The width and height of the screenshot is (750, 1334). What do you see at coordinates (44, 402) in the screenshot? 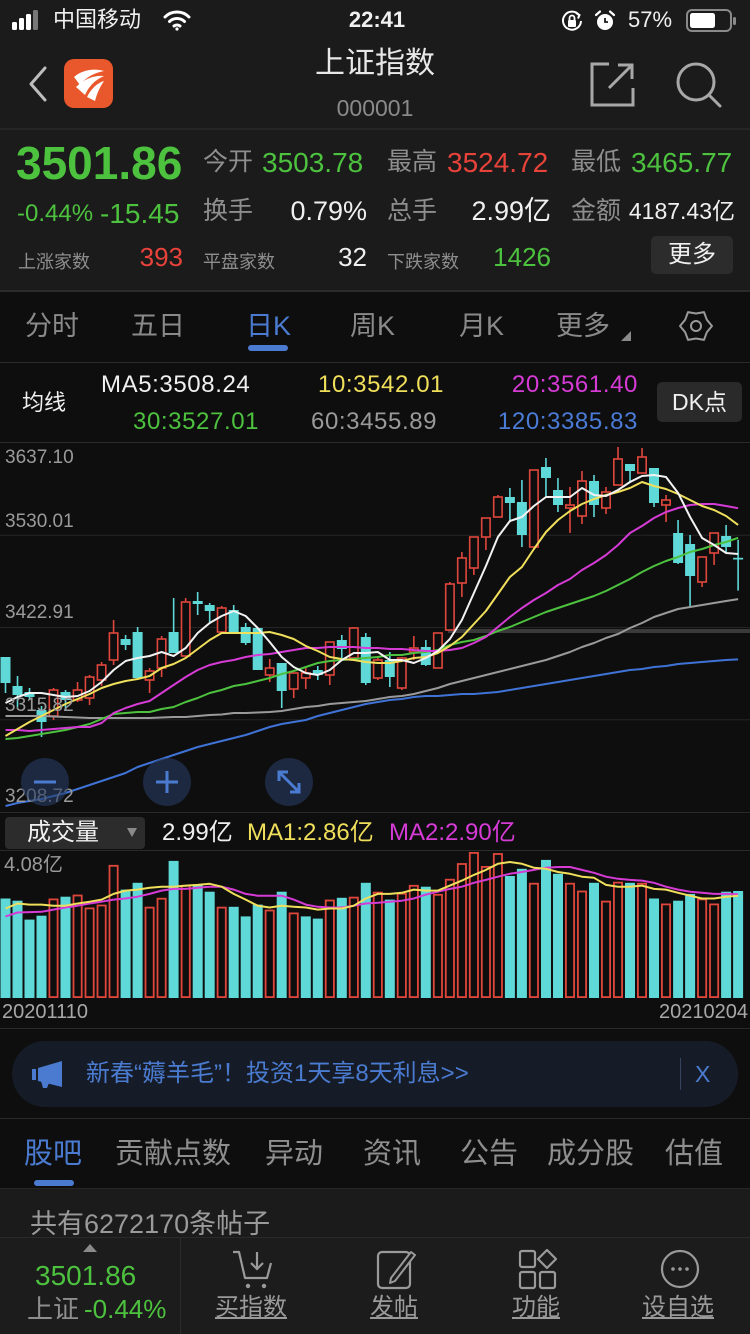
I see `ma-legend-label: 均线` at bounding box center [44, 402].